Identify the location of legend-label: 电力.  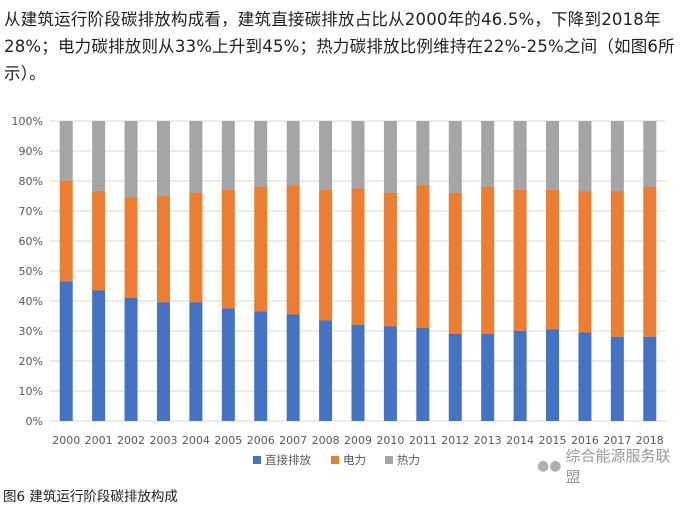
(354, 460).